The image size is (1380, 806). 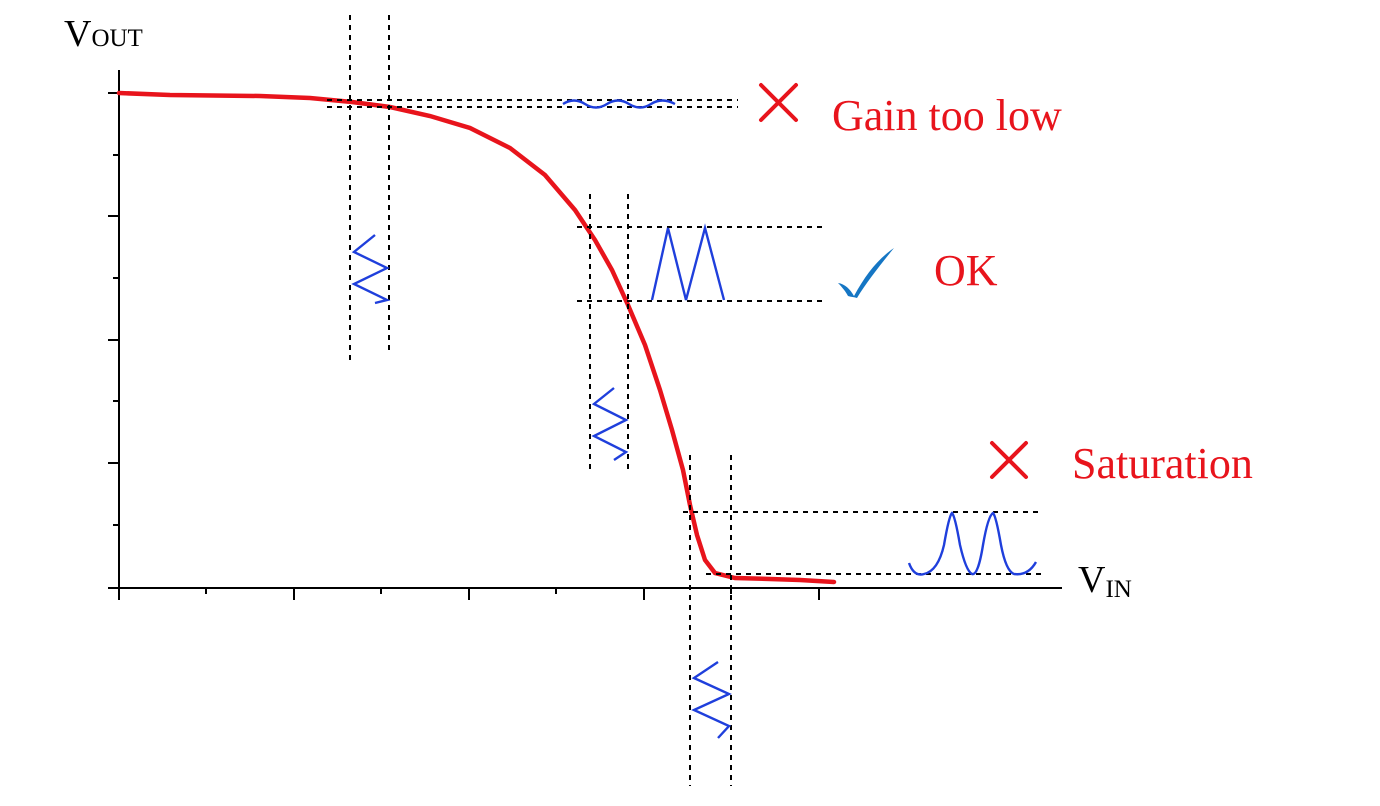 I want to click on x-axis-label: VIN, so click(x=1105, y=581).